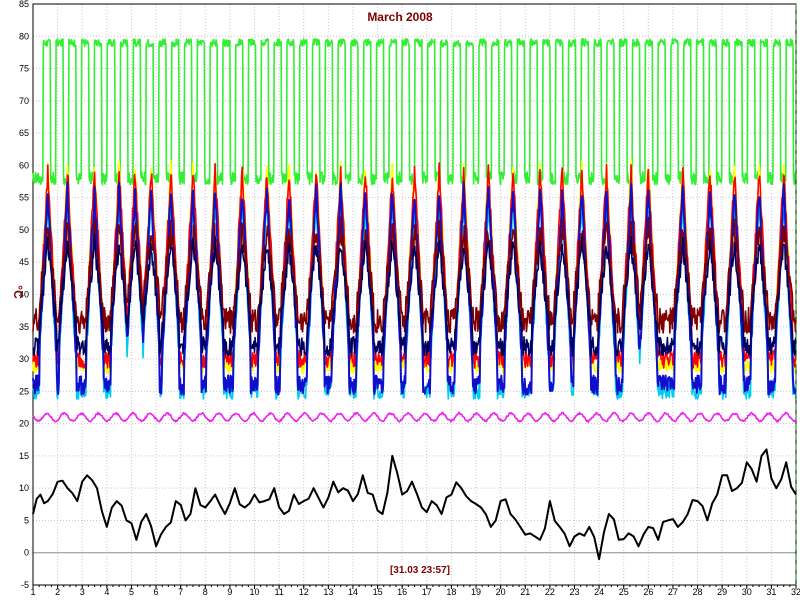 Image resolution: width=800 pixels, height=605 pixels. I want to click on x-tick-label: 17, so click(427, 592).